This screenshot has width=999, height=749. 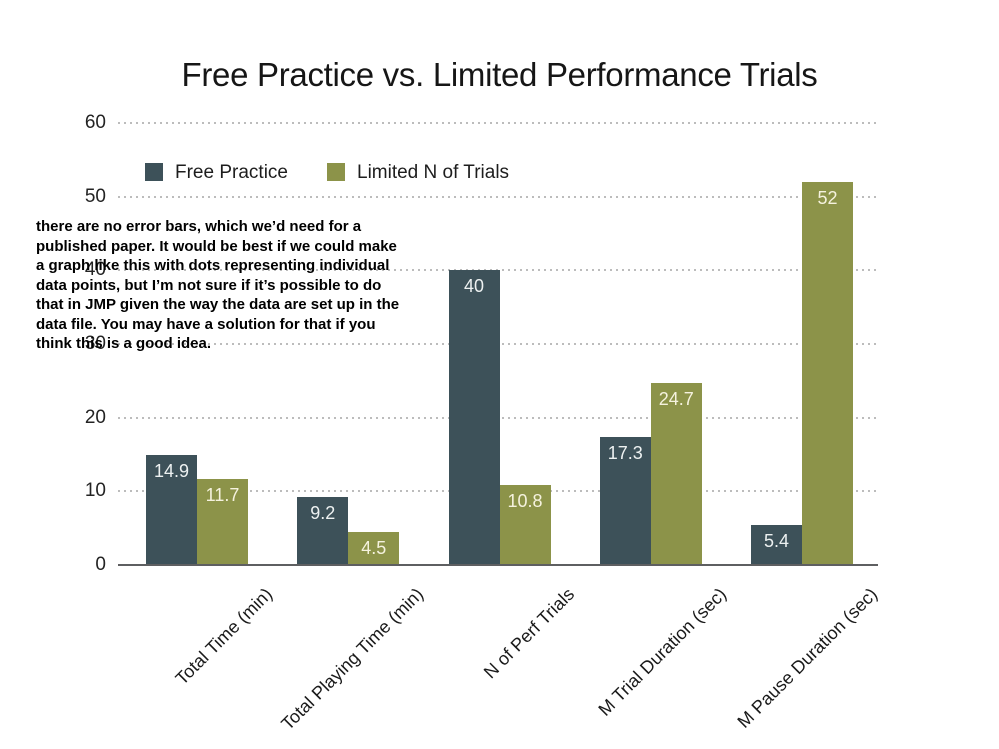 What do you see at coordinates (222, 494) in the screenshot?
I see `bar-value-label: 11.7` at bounding box center [222, 494].